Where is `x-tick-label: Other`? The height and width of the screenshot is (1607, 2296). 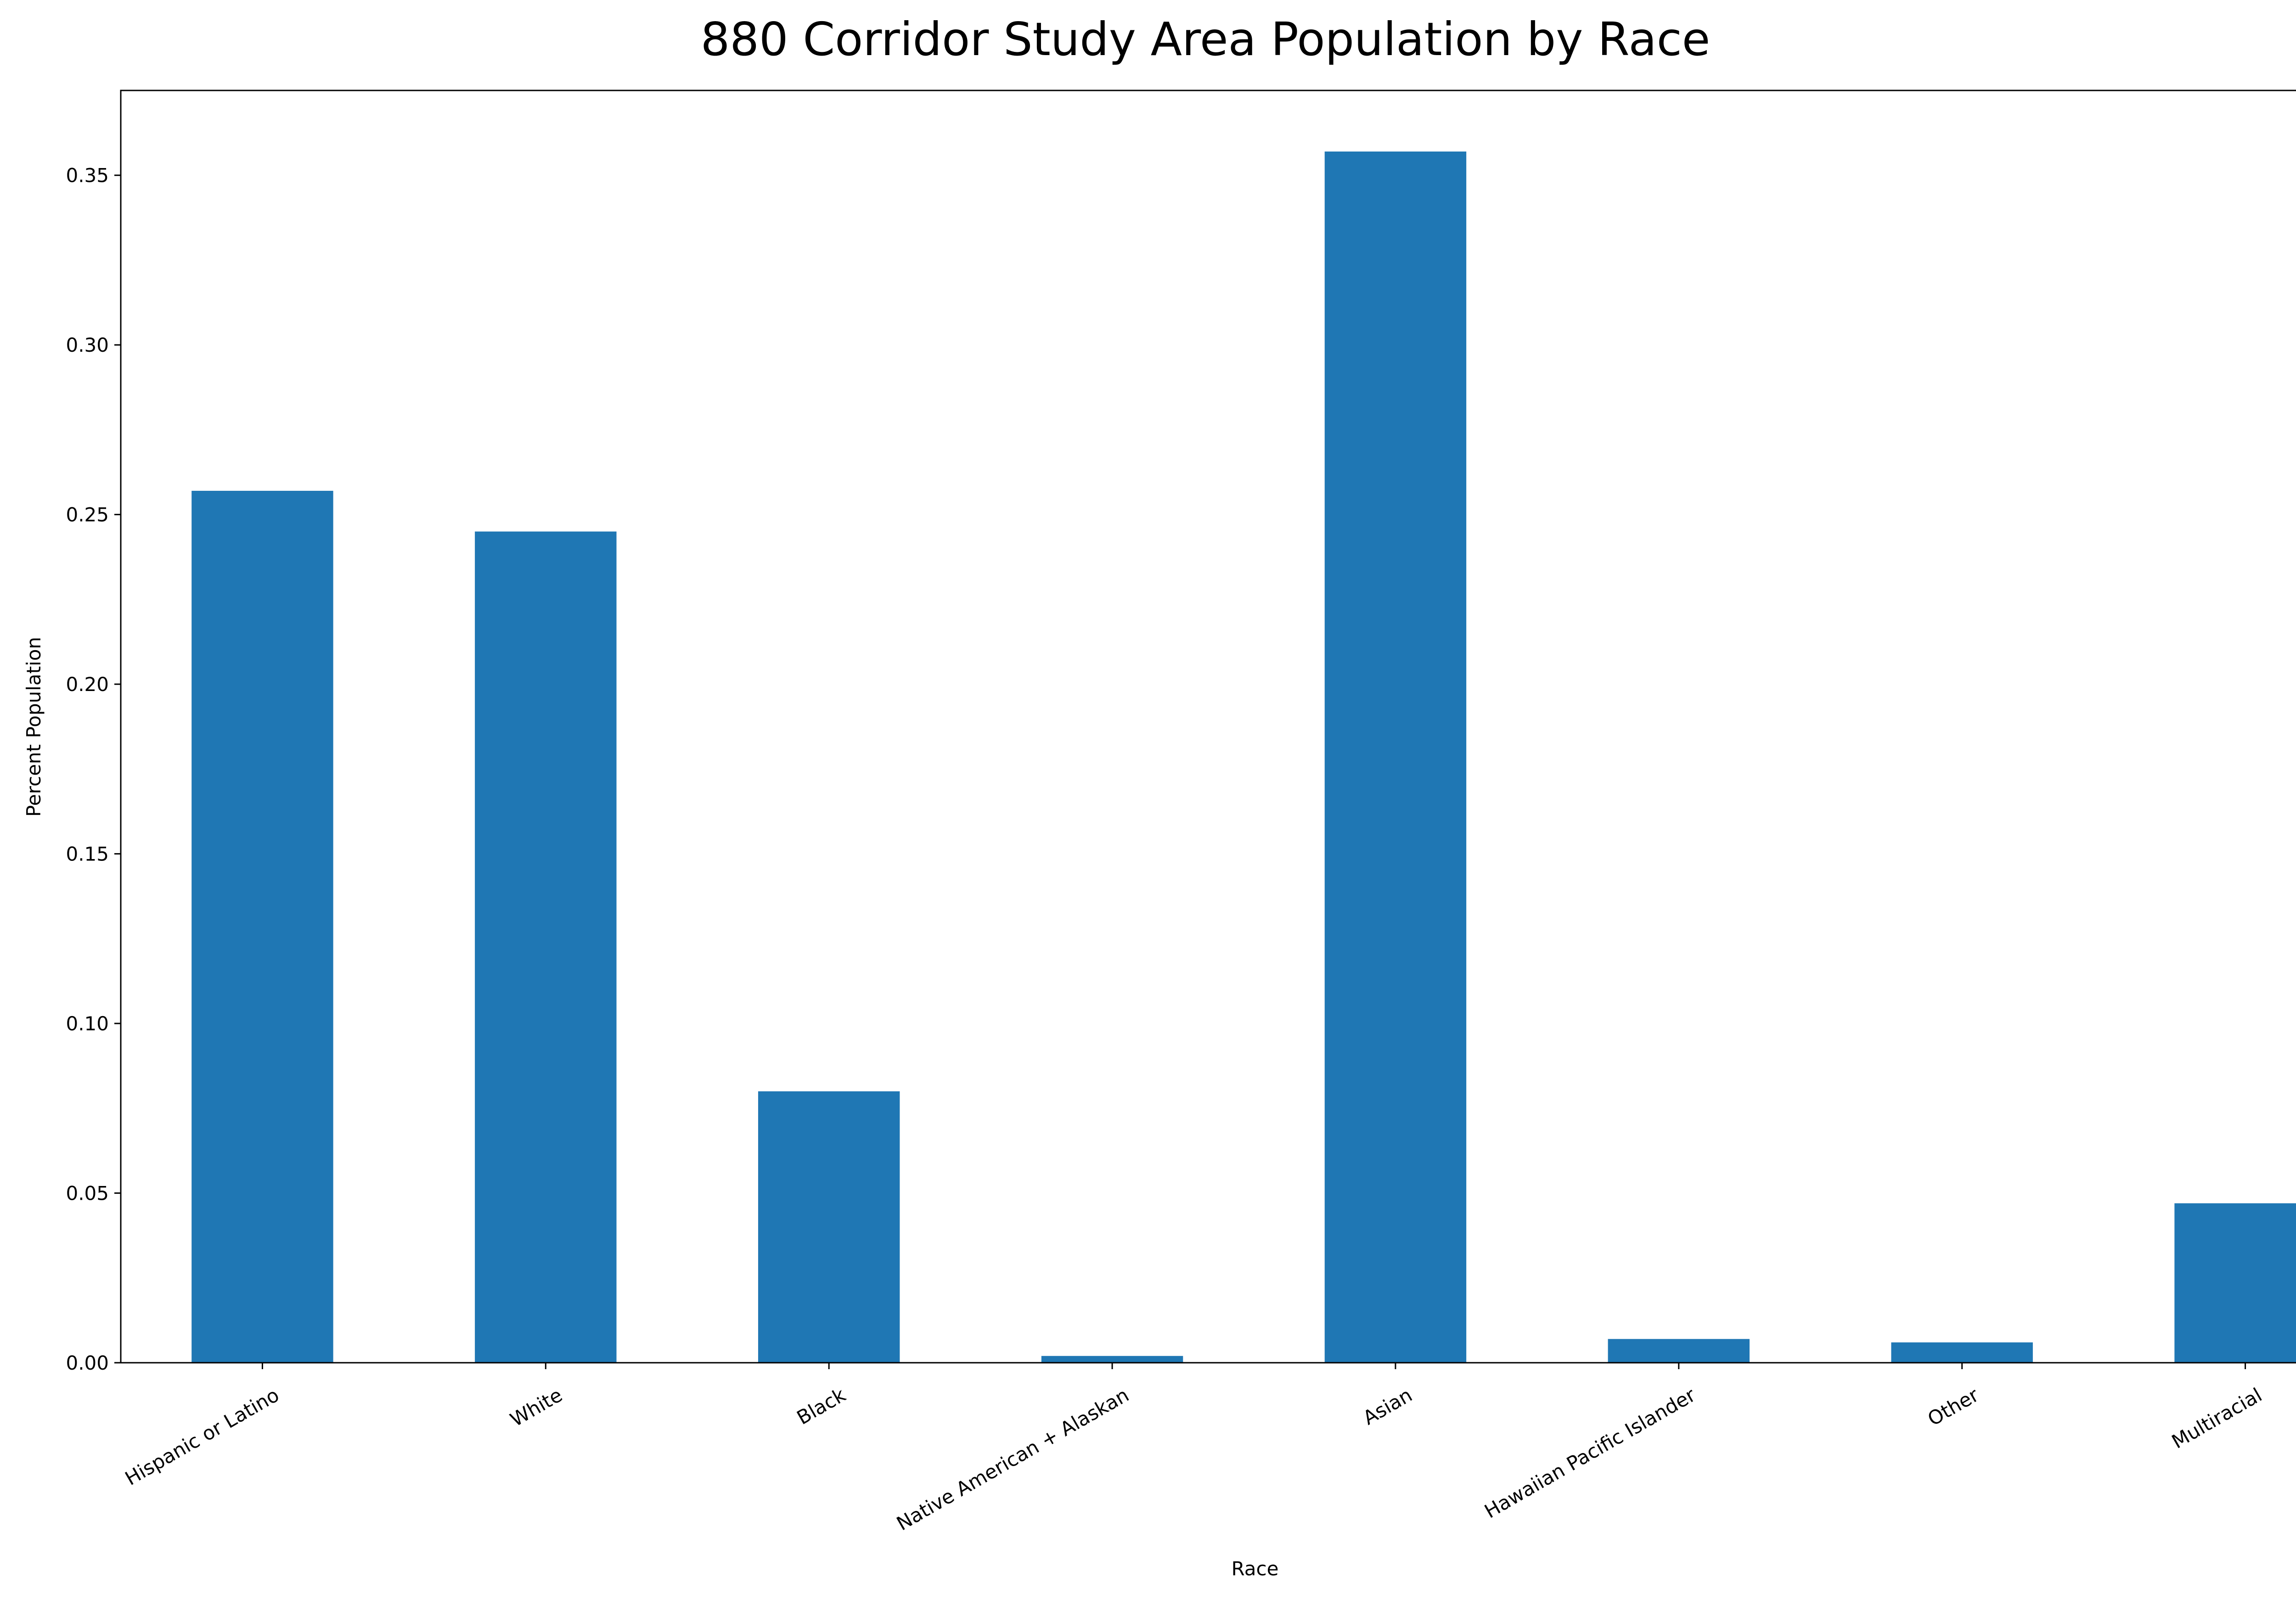
x-tick-label: Other is located at coordinates (1954, 1406).